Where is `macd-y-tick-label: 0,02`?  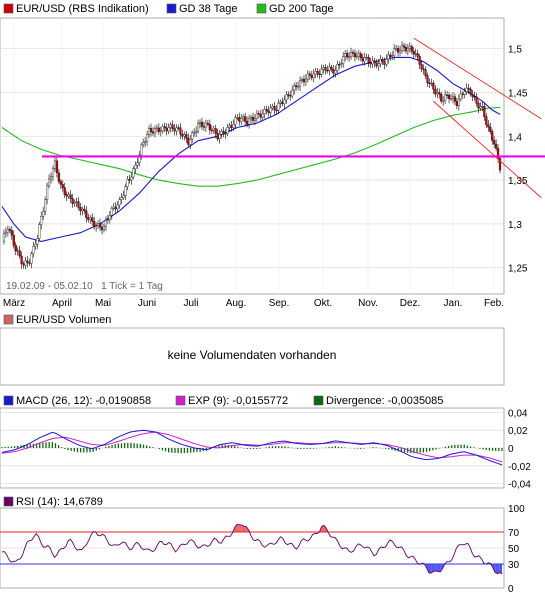 macd-y-tick-label: 0,02 is located at coordinates (518, 431).